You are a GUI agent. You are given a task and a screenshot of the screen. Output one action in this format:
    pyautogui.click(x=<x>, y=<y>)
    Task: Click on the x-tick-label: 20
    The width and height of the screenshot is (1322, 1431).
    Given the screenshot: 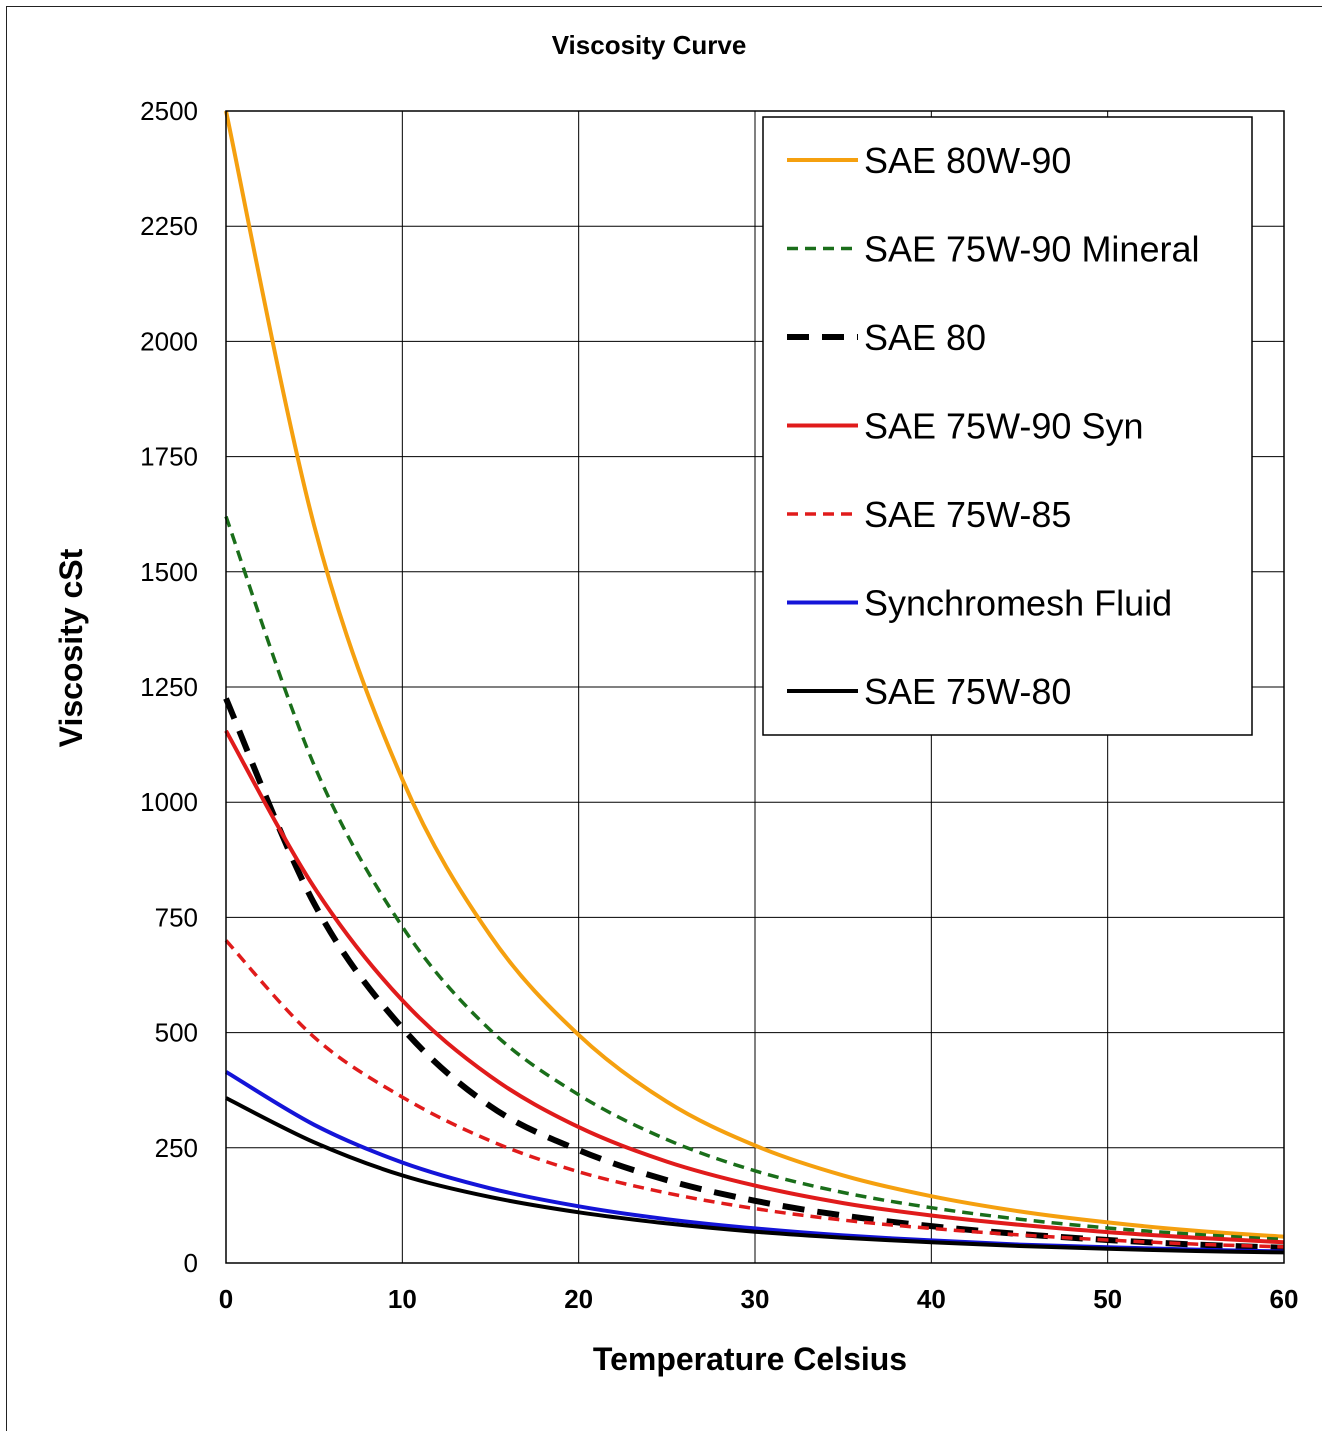 What is the action you would take?
    pyautogui.click(x=578, y=1299)
    